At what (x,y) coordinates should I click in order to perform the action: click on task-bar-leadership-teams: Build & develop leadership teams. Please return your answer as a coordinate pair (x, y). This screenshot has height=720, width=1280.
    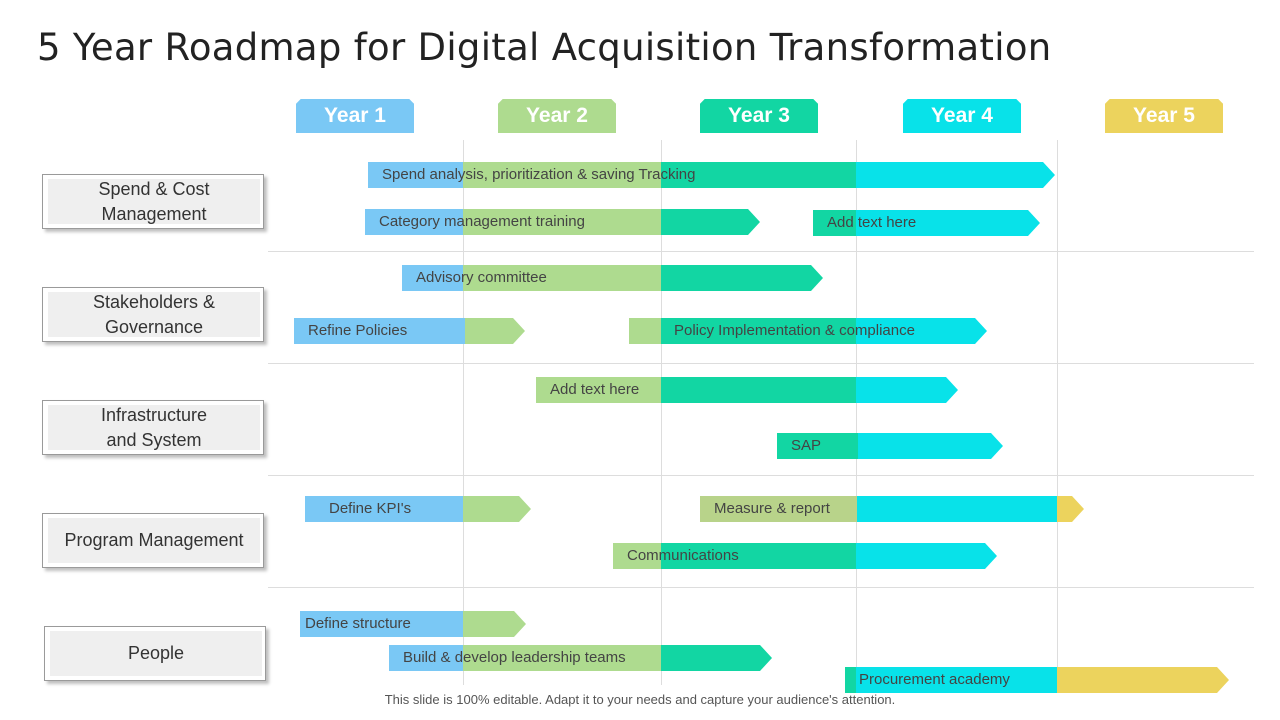
    Looking at the image, I should click on (580, 658).